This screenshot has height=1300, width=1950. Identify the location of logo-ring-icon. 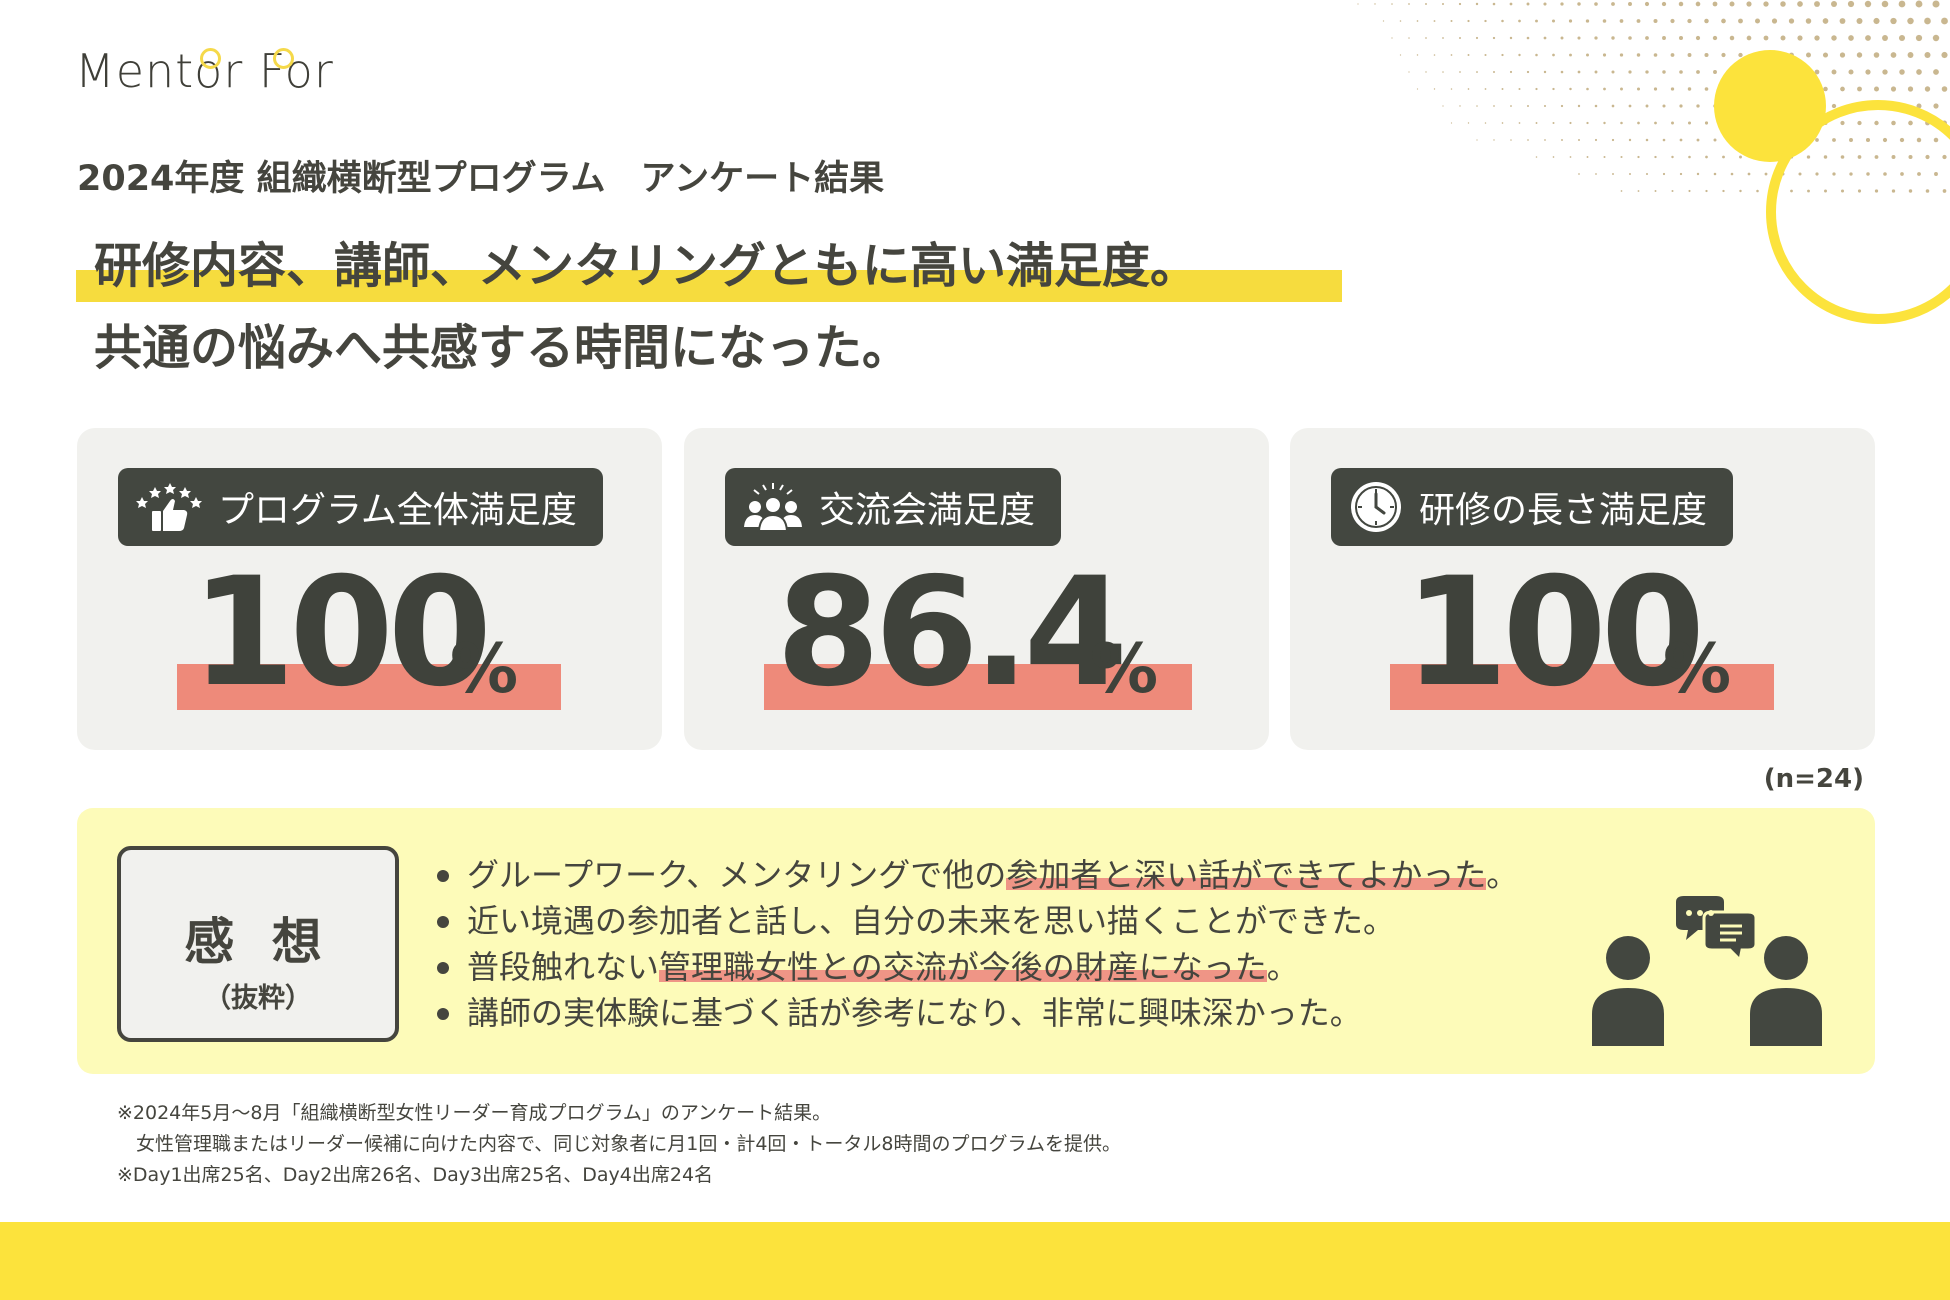
(210, 58).